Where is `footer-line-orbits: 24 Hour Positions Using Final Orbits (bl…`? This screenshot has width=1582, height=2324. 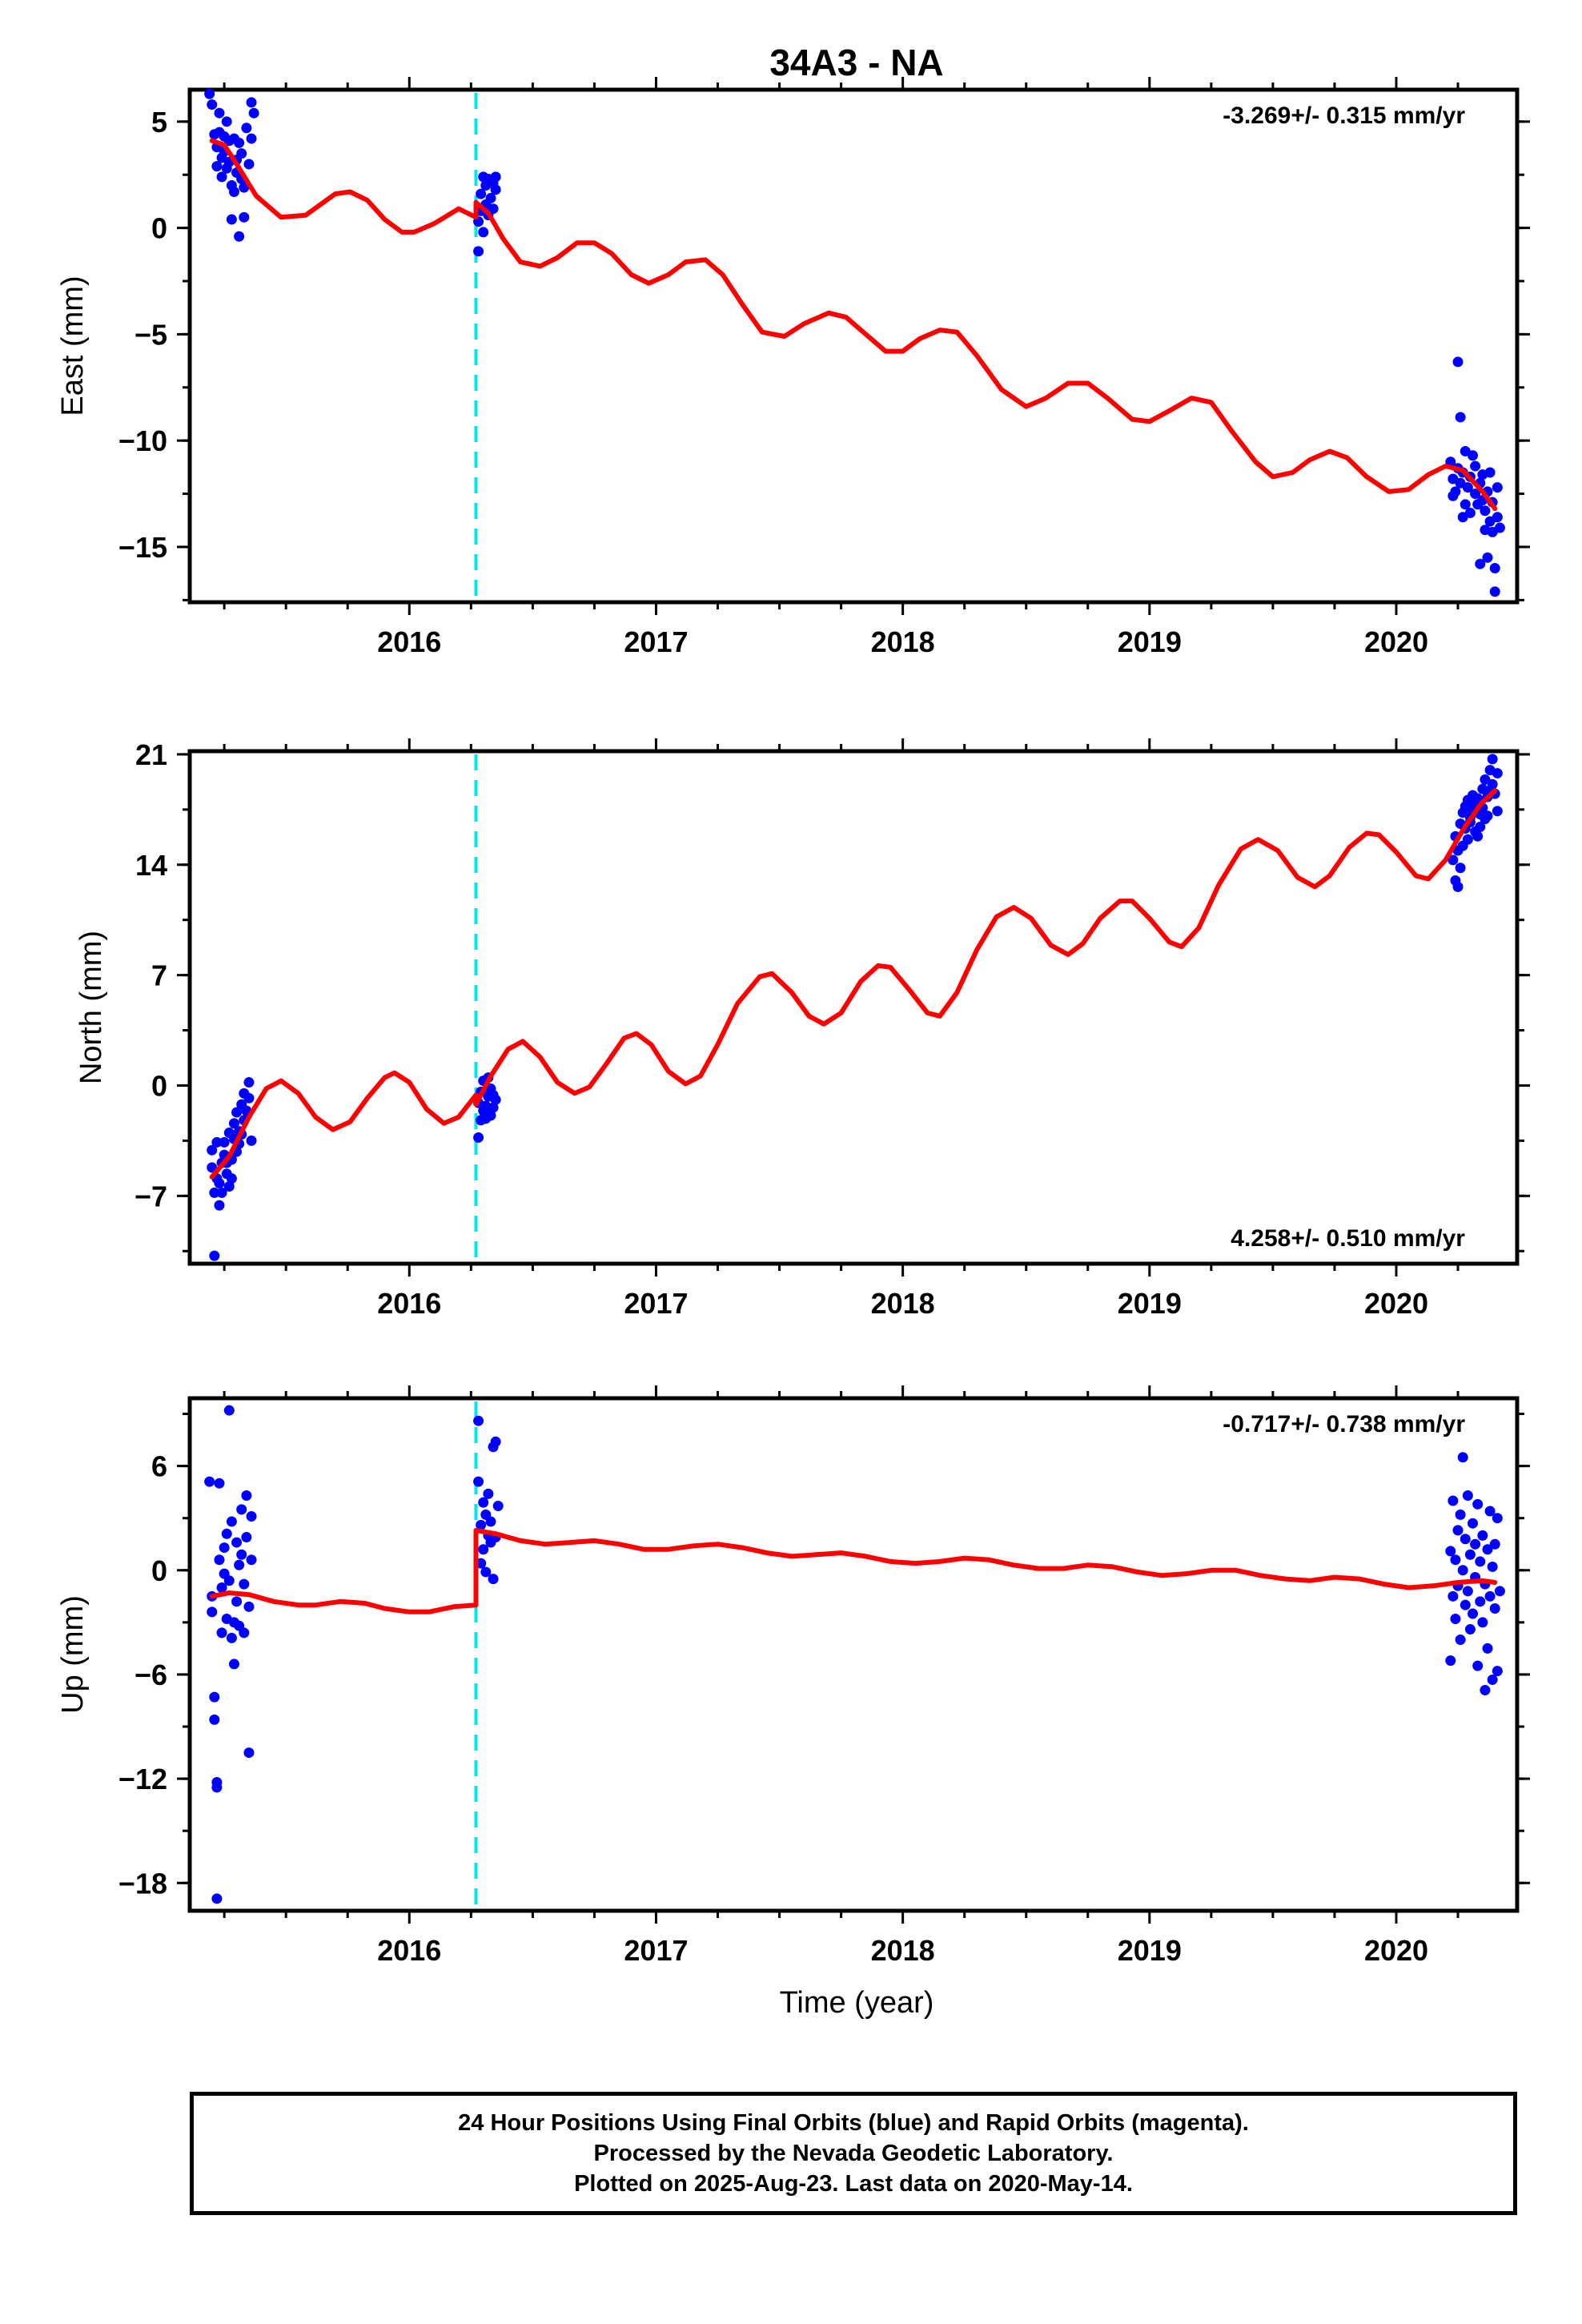 footer-line-orbits: 24 Hour Positions Using Final Orbits (bl… is located at coordinates (853, 2123).